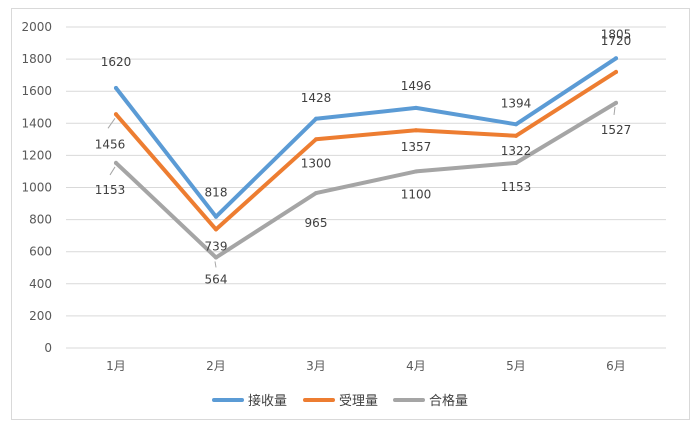 Image resolution: width=700 pixels, height=430 pixels. What do you see at coordinates (36, 123) in the screenshot?
I see `y-tick-label: 1400` at bounding box center [36, 123].